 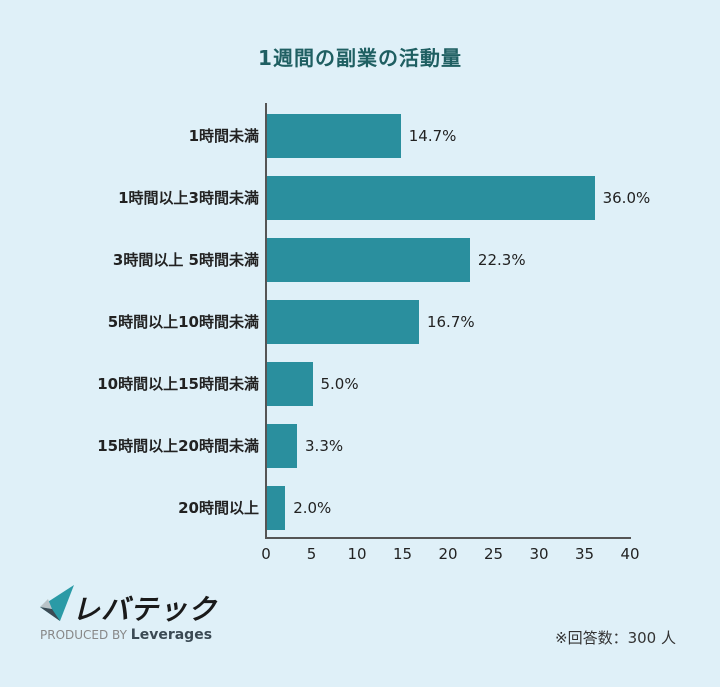 What do you see at coordinates (266, 320) in the screenshot?
I see `y-axis-line` at bounding box center [266, 320].